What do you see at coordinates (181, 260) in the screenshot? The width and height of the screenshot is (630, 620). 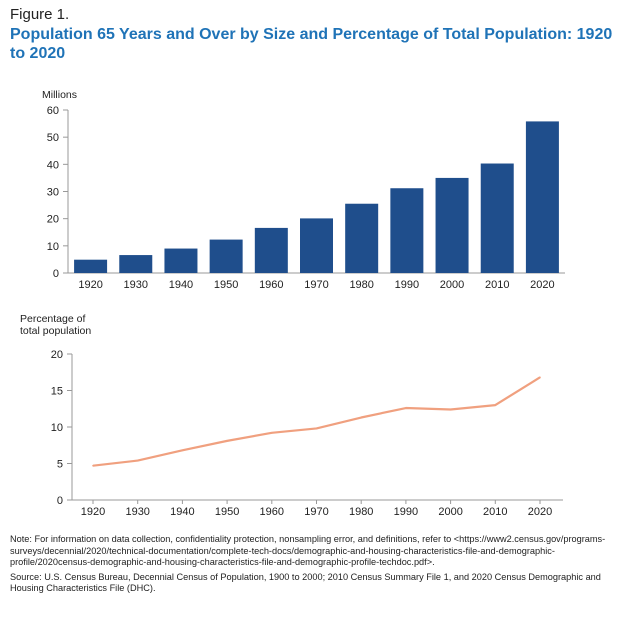 I see `bar-1940` at bounding box center [181, 260].